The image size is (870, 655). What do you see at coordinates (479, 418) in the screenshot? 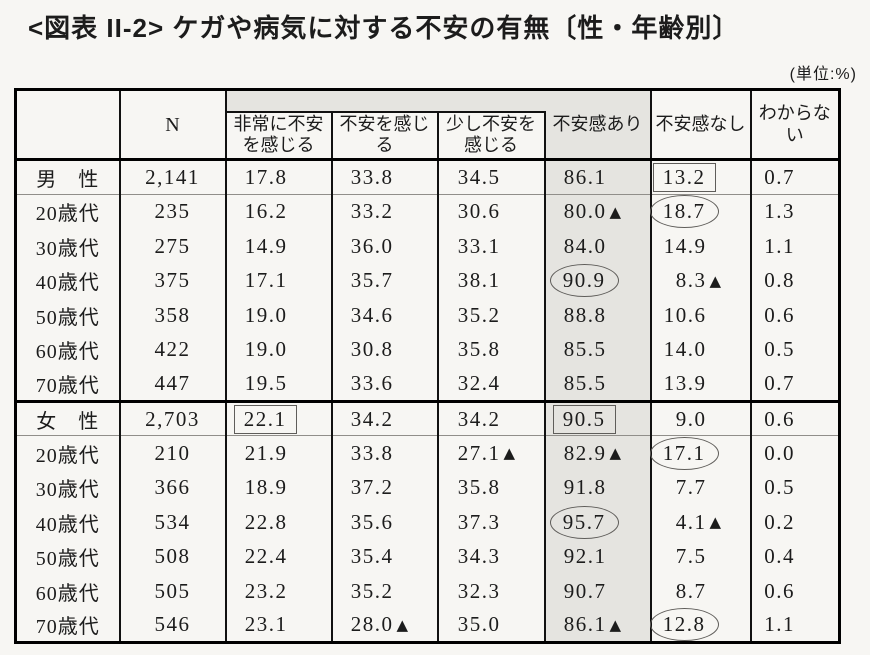
I see `percent-value: 34.2` at bounding box center [479, 418].